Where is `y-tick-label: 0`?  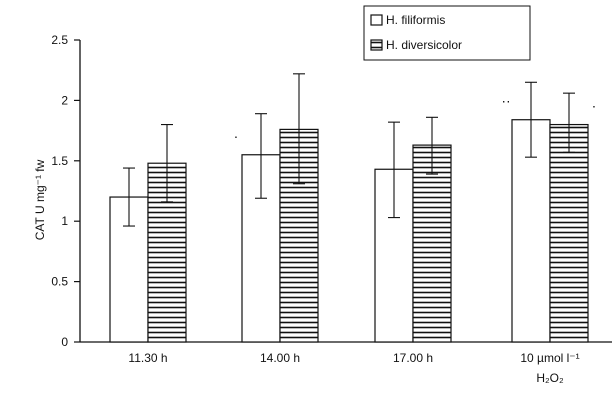
y-tick-label: 0 is located at coordinates (64, 342).